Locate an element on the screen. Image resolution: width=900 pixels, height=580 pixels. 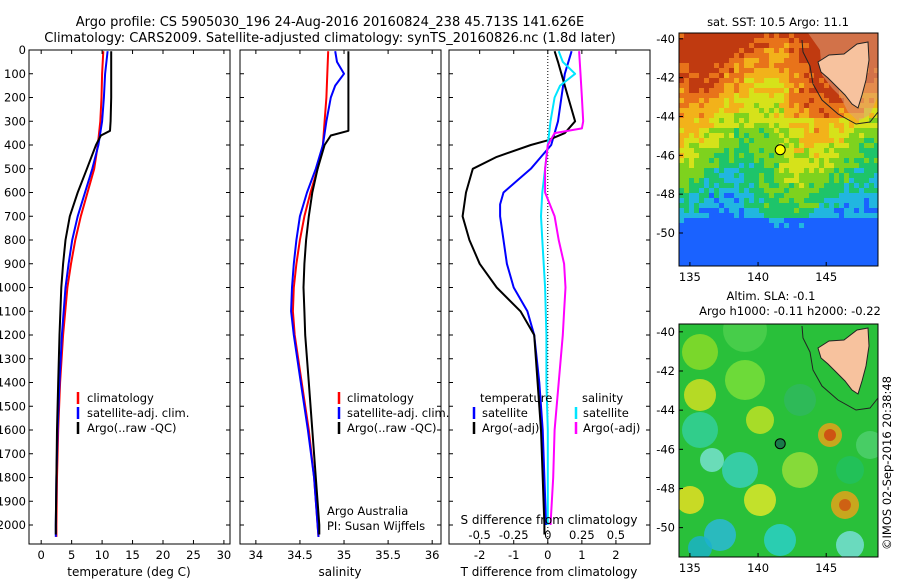
y-tick-label: 1900 is located at coordinates (13, 501).